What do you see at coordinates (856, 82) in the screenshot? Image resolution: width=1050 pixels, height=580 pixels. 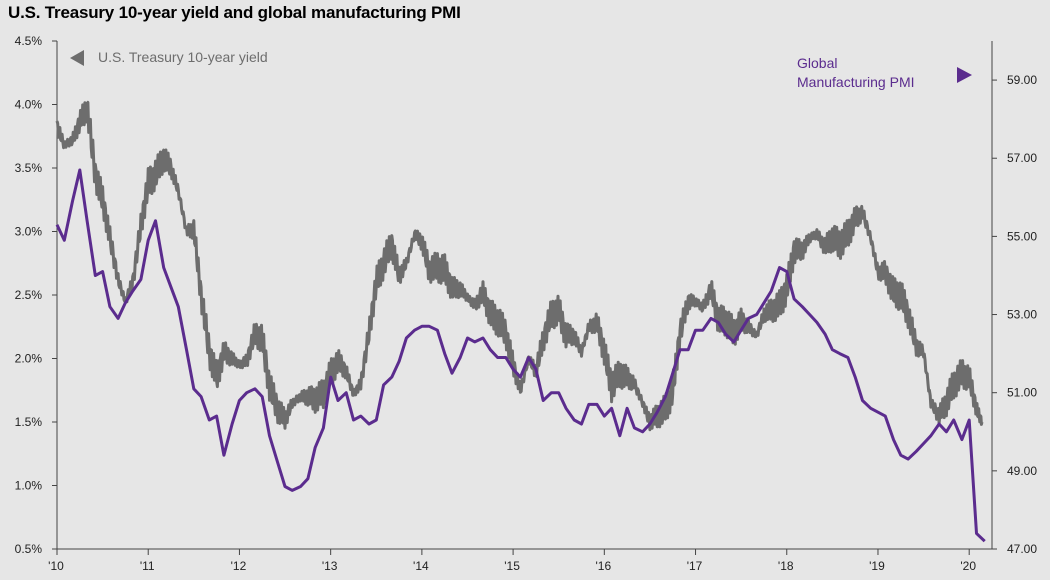 I see `legend-pmi-label-line2: Manufacturing PMI` at bounding box center [856, 82].